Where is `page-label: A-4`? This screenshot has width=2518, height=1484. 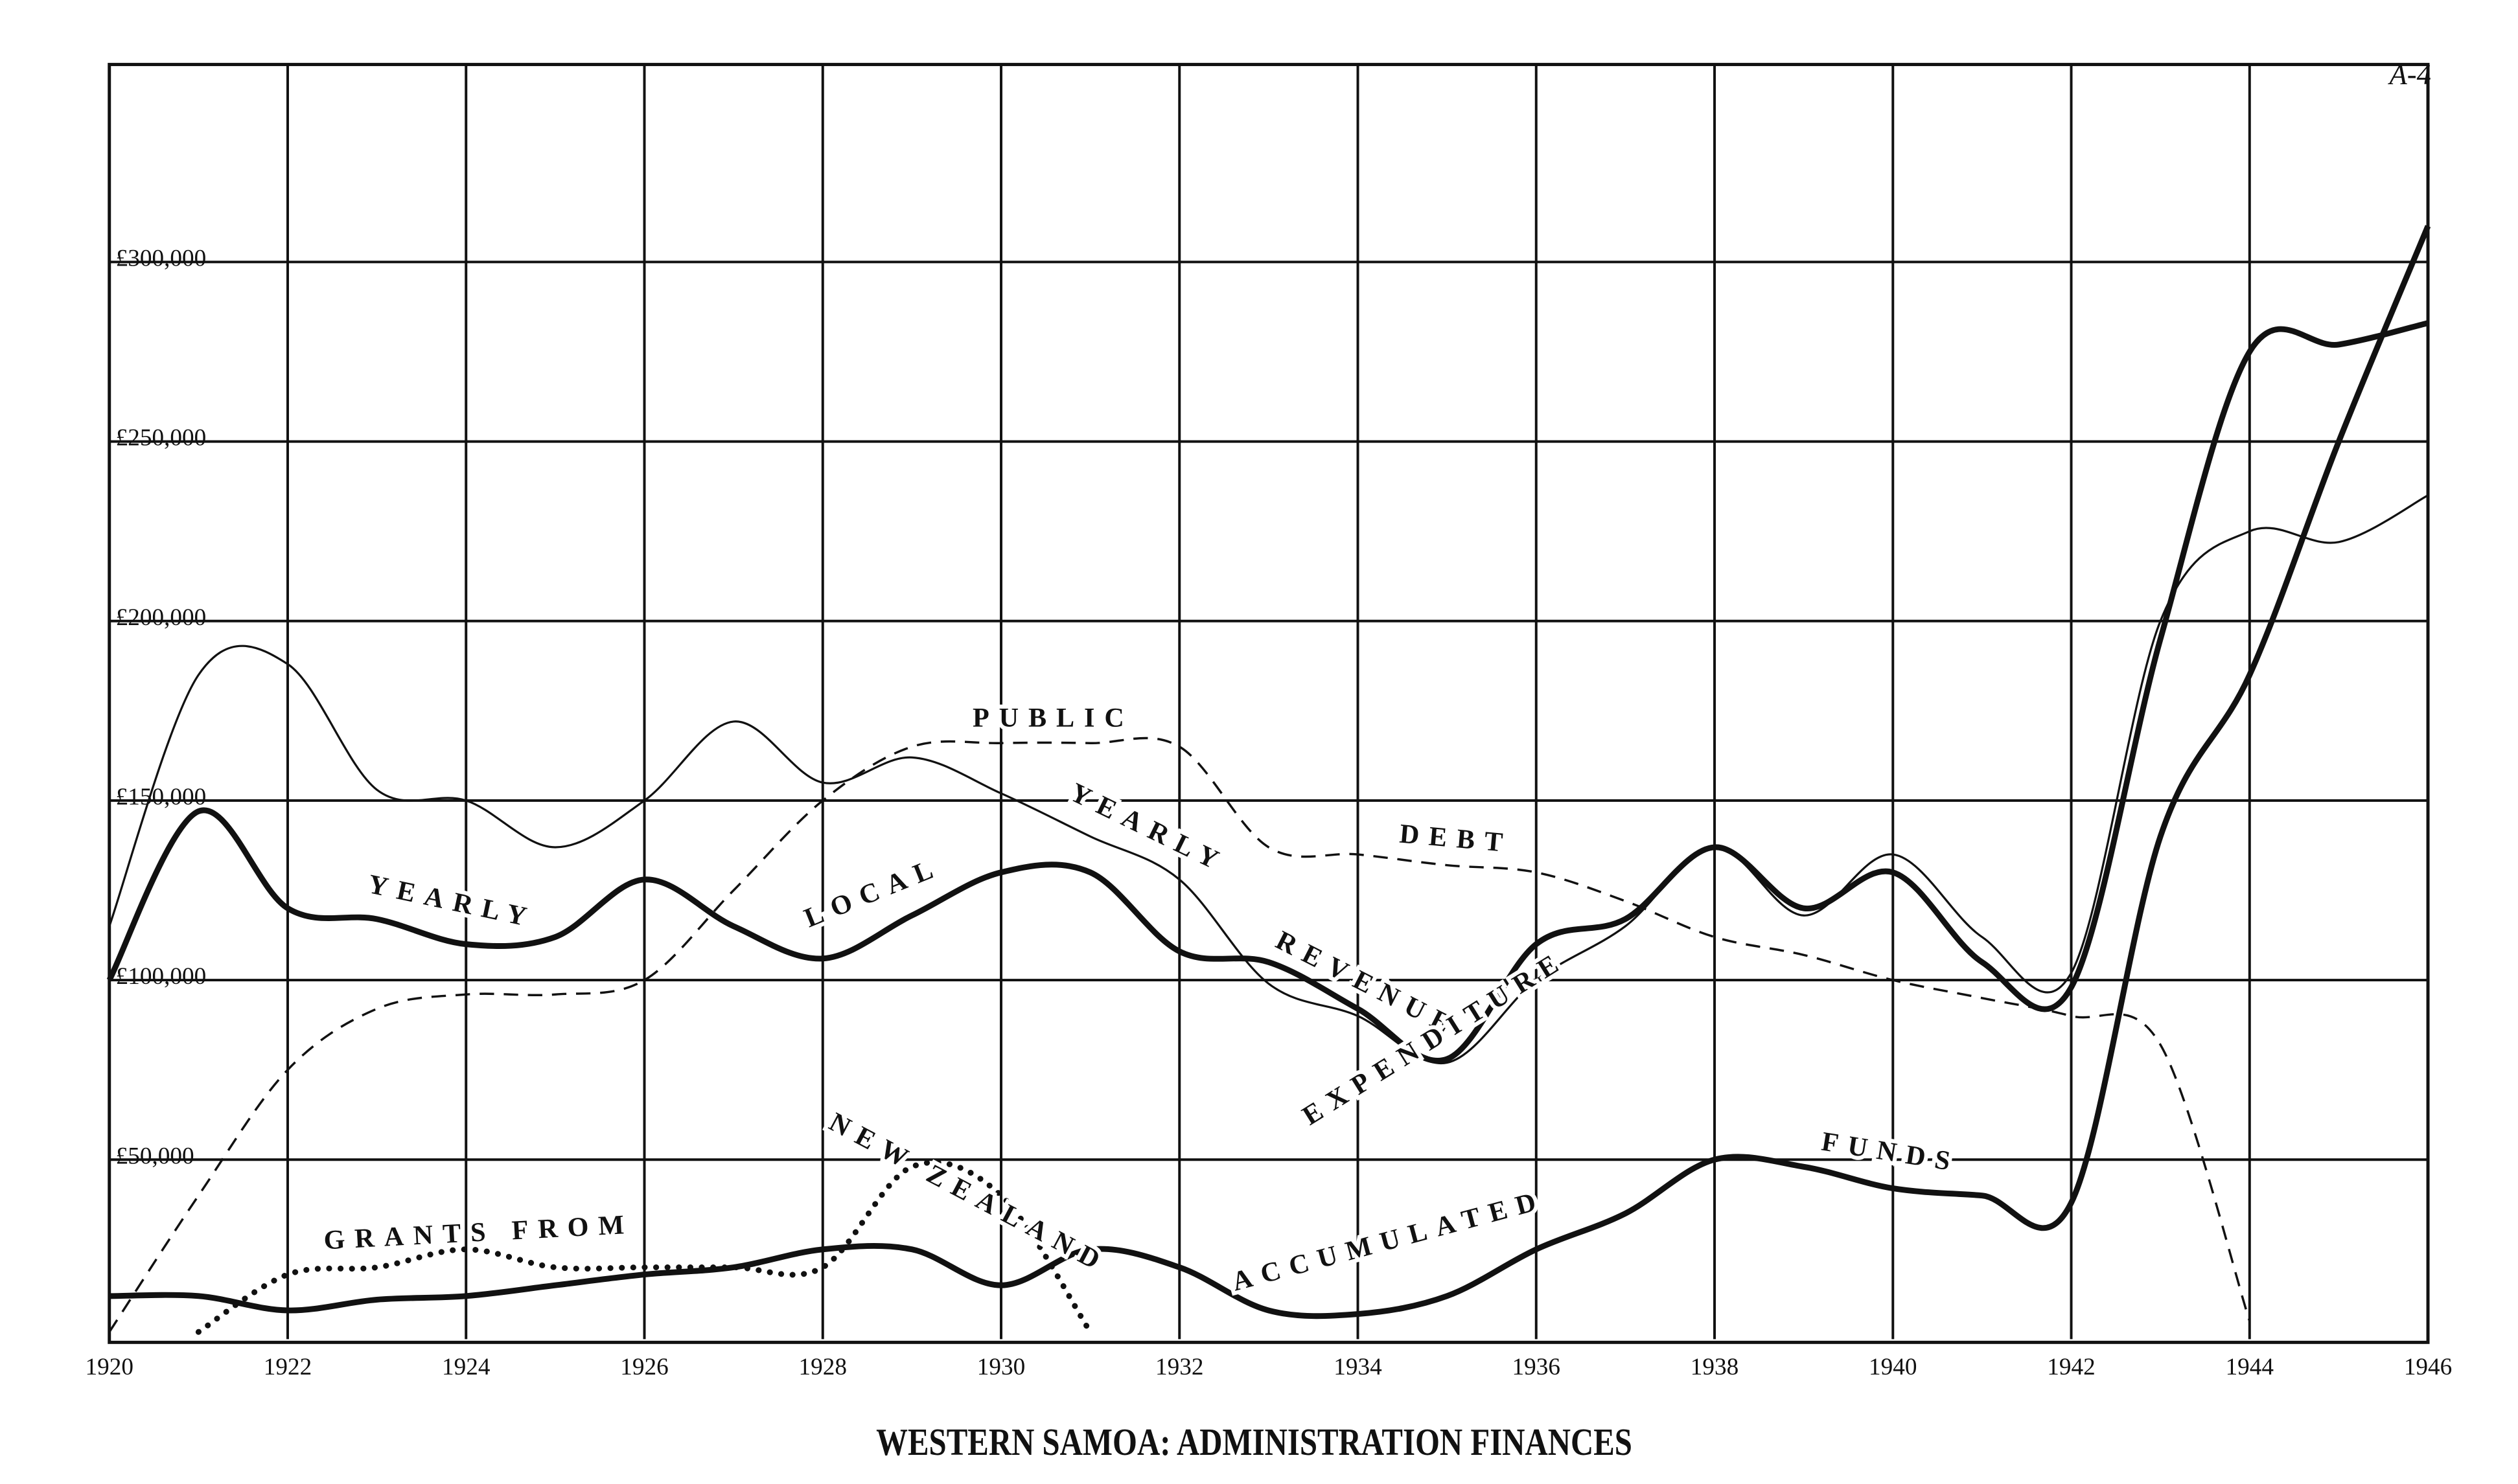
page-label: A-4 is located at coordinates (2409, 74).